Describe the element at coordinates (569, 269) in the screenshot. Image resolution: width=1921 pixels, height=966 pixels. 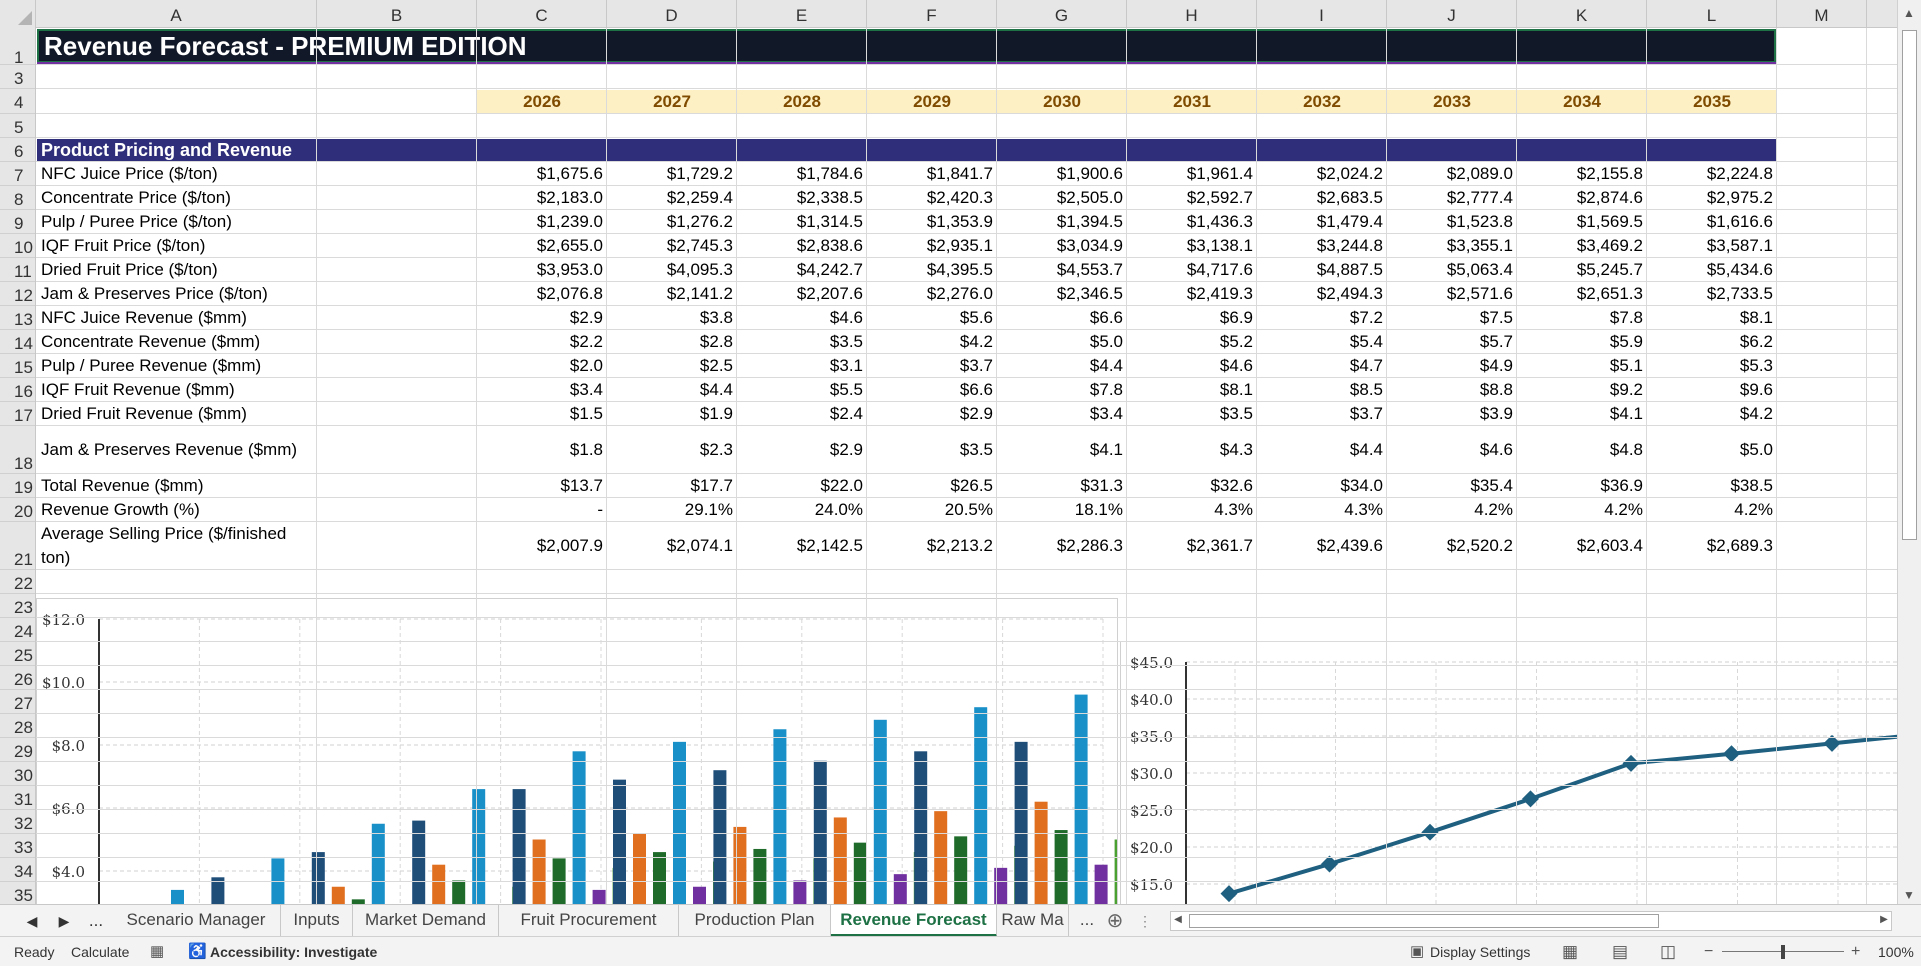
I see `value-cell: $3,953.0` at that location.